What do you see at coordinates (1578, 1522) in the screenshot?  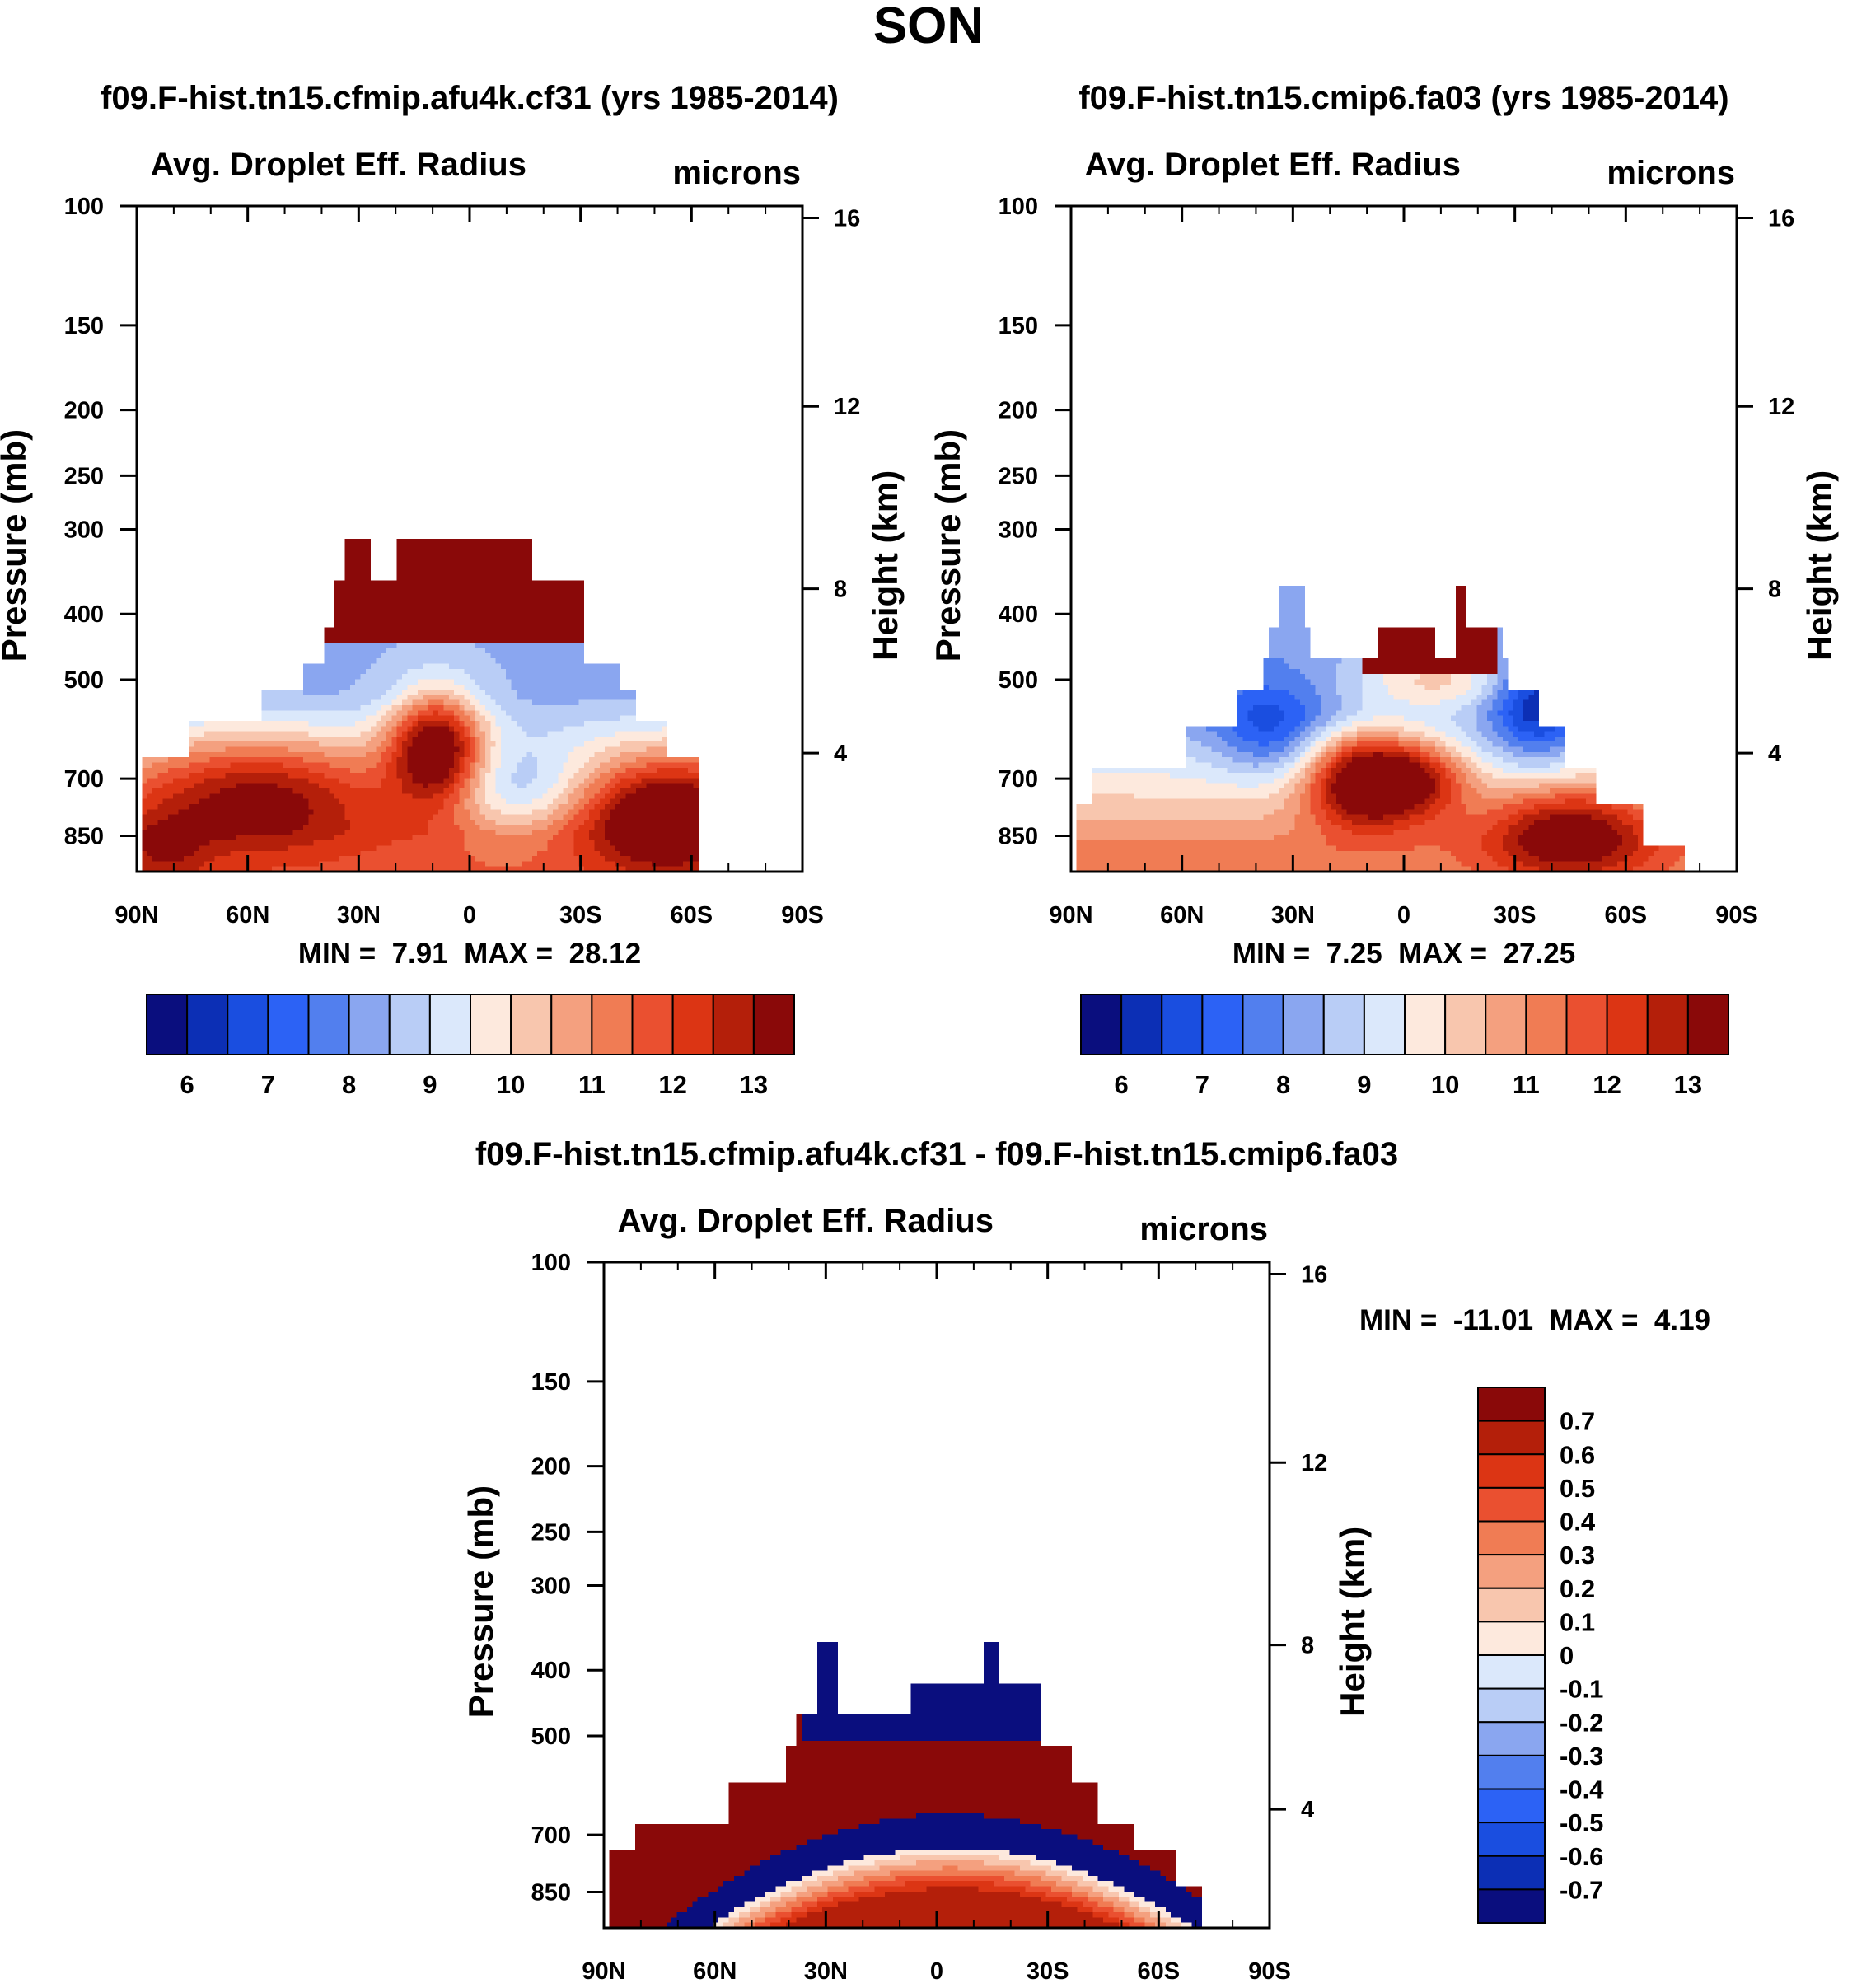 I see `colorbar-label: 0.4` at bounding box center [1578, 1522].